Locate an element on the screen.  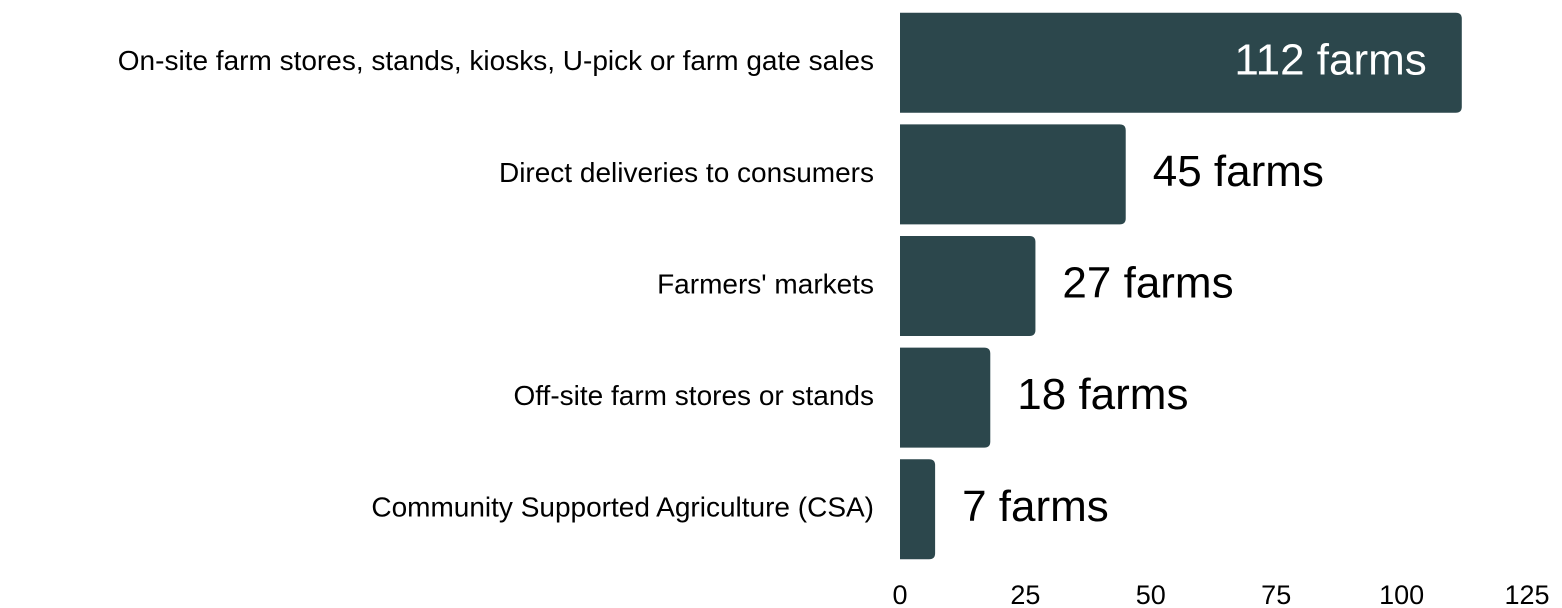
x-tick-label: 100 is located at coordinates (1401, 594).